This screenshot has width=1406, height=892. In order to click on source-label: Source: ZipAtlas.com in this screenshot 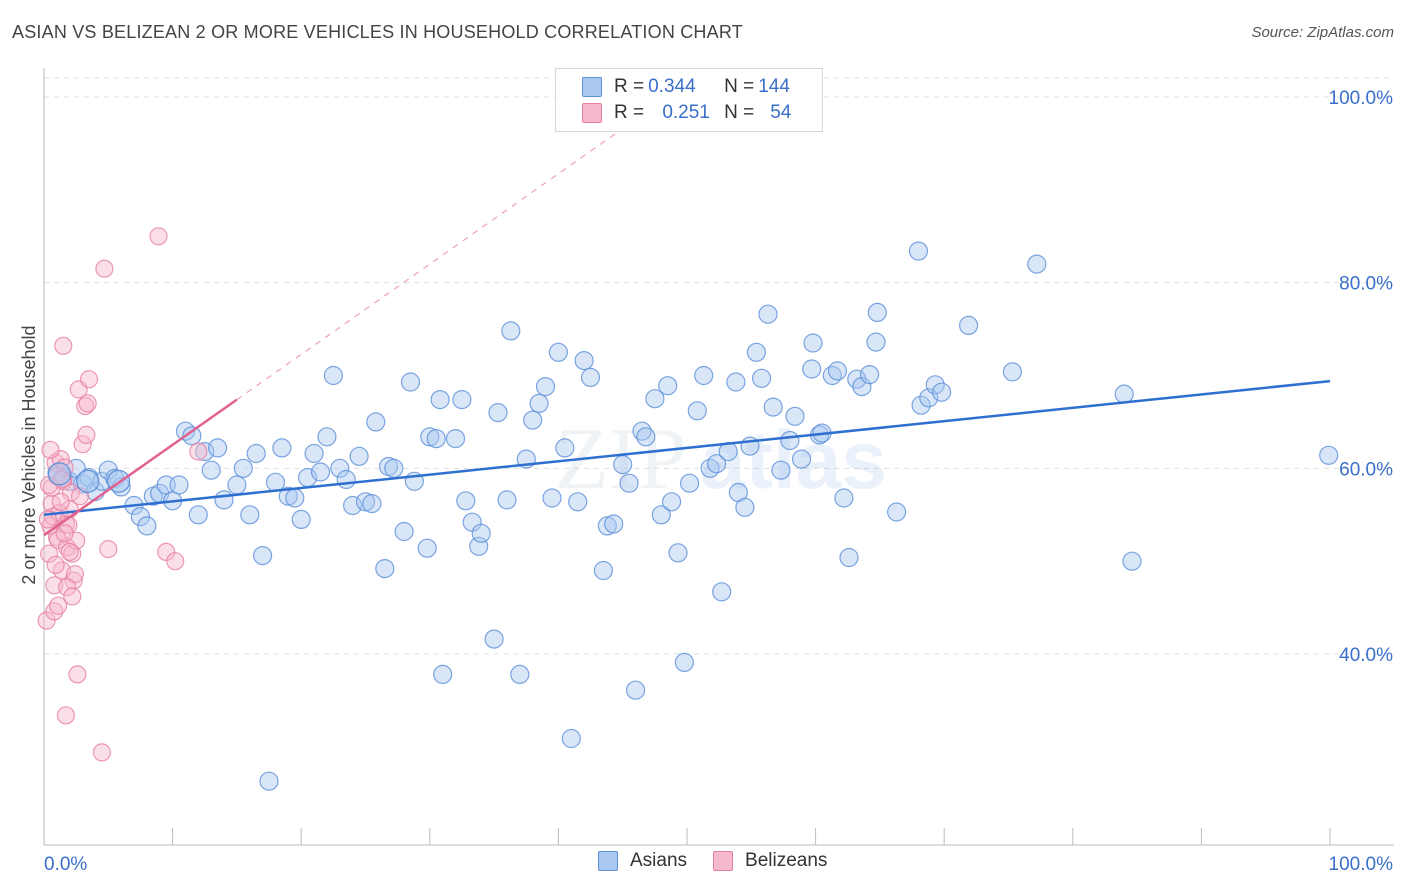, I will do `click(1322, 32)`.